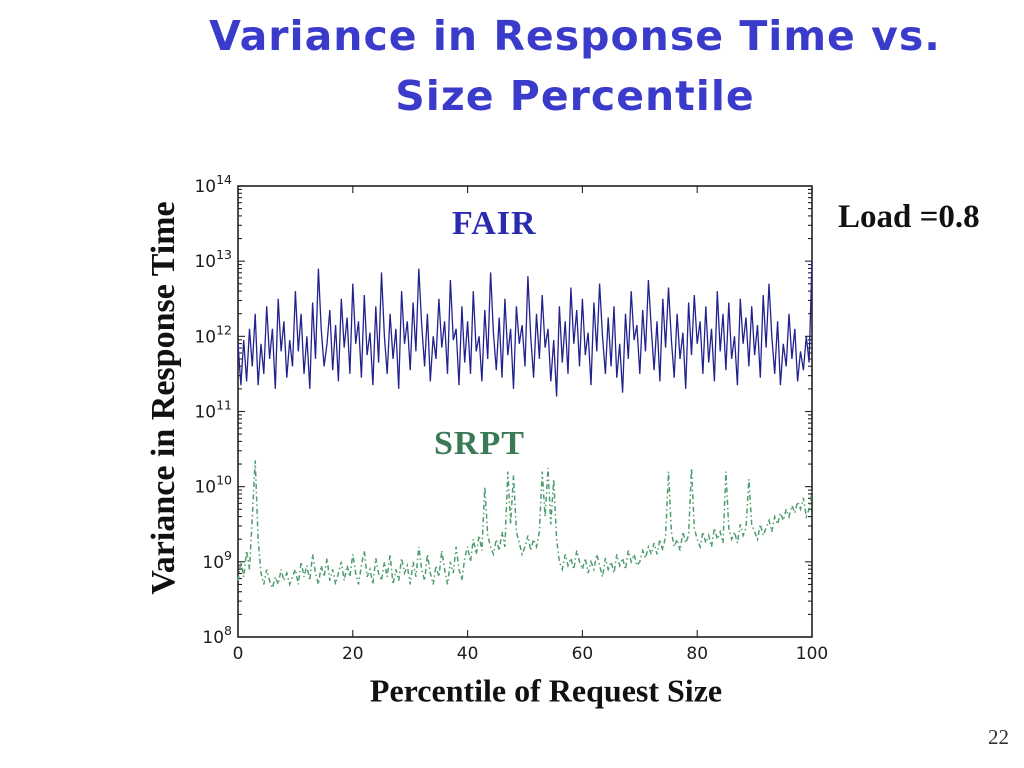  Describe the element at coordinates (479, 443) in the screenshot. I see `srpt-series-label: SRPT` at that location.